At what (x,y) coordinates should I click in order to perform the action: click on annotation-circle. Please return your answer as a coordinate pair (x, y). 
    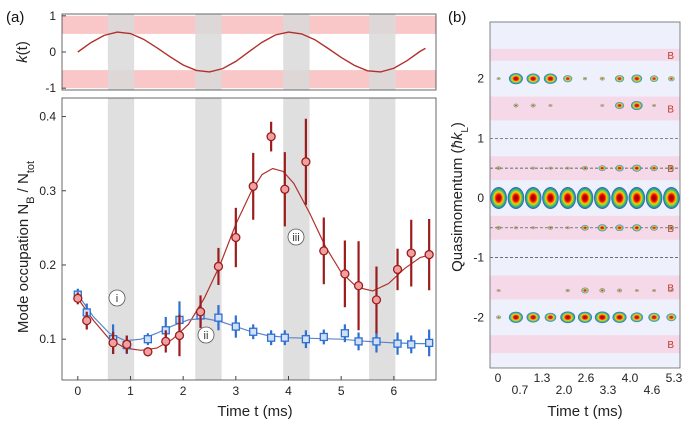
    Looking at the image, I should click on (296, 237).